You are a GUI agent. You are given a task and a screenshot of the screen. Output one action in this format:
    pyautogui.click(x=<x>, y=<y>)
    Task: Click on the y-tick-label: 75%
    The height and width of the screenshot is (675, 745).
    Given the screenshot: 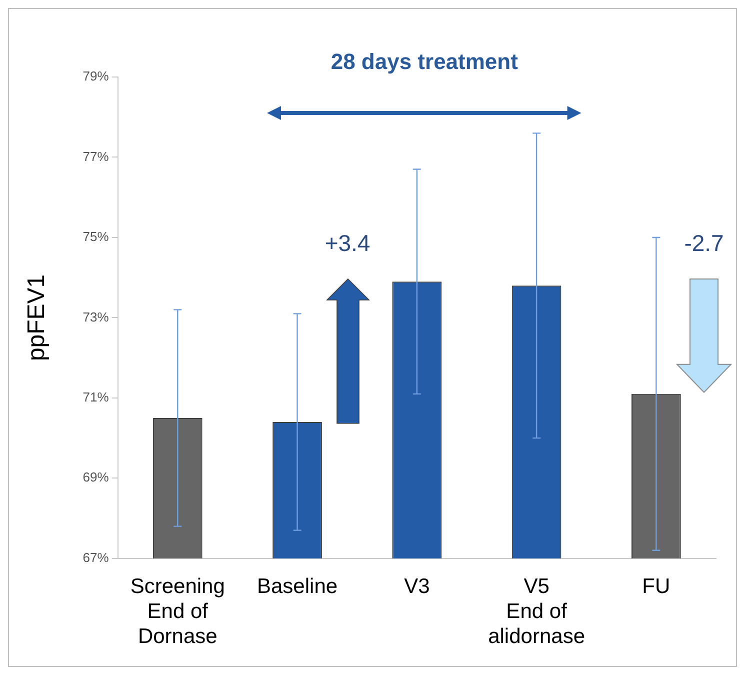 What is the action you would take?
    pyautogui.click(x=96, y=236)
    